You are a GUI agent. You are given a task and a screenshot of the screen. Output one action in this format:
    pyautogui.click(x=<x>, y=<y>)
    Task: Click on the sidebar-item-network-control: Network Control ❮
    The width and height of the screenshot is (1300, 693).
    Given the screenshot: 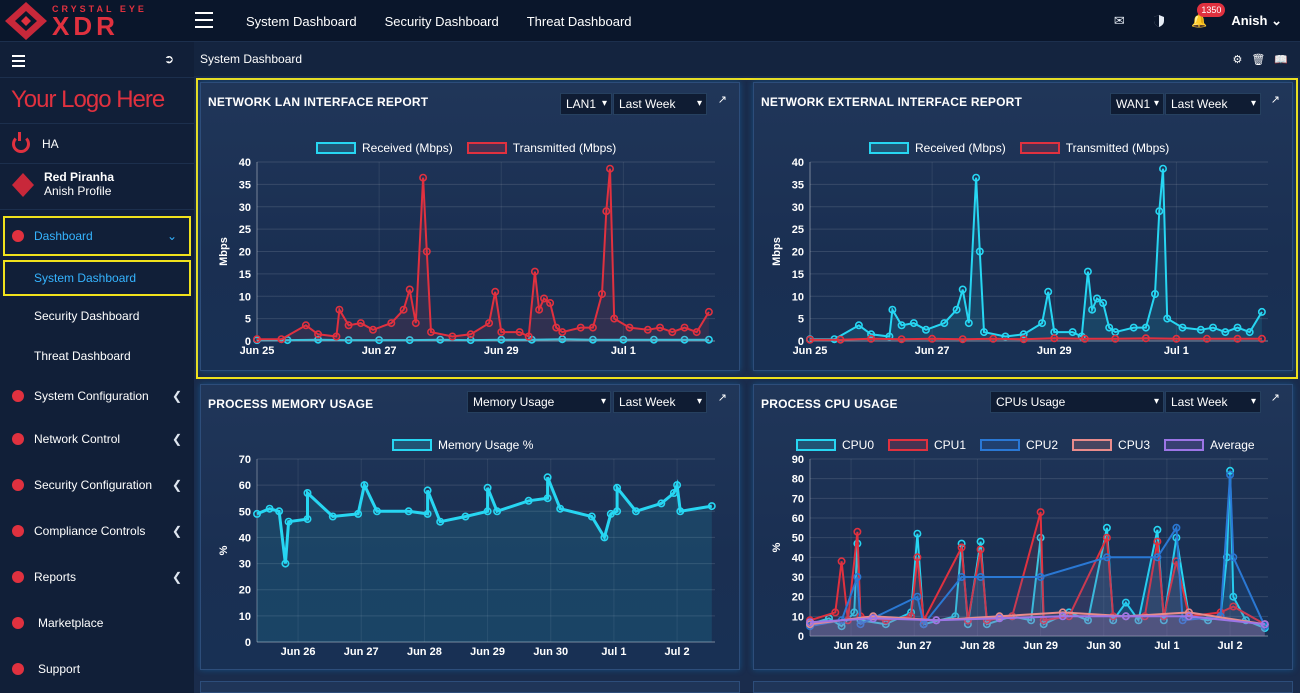 What is the action you would take?
    pyautogui.click(x=97, y=439)
    